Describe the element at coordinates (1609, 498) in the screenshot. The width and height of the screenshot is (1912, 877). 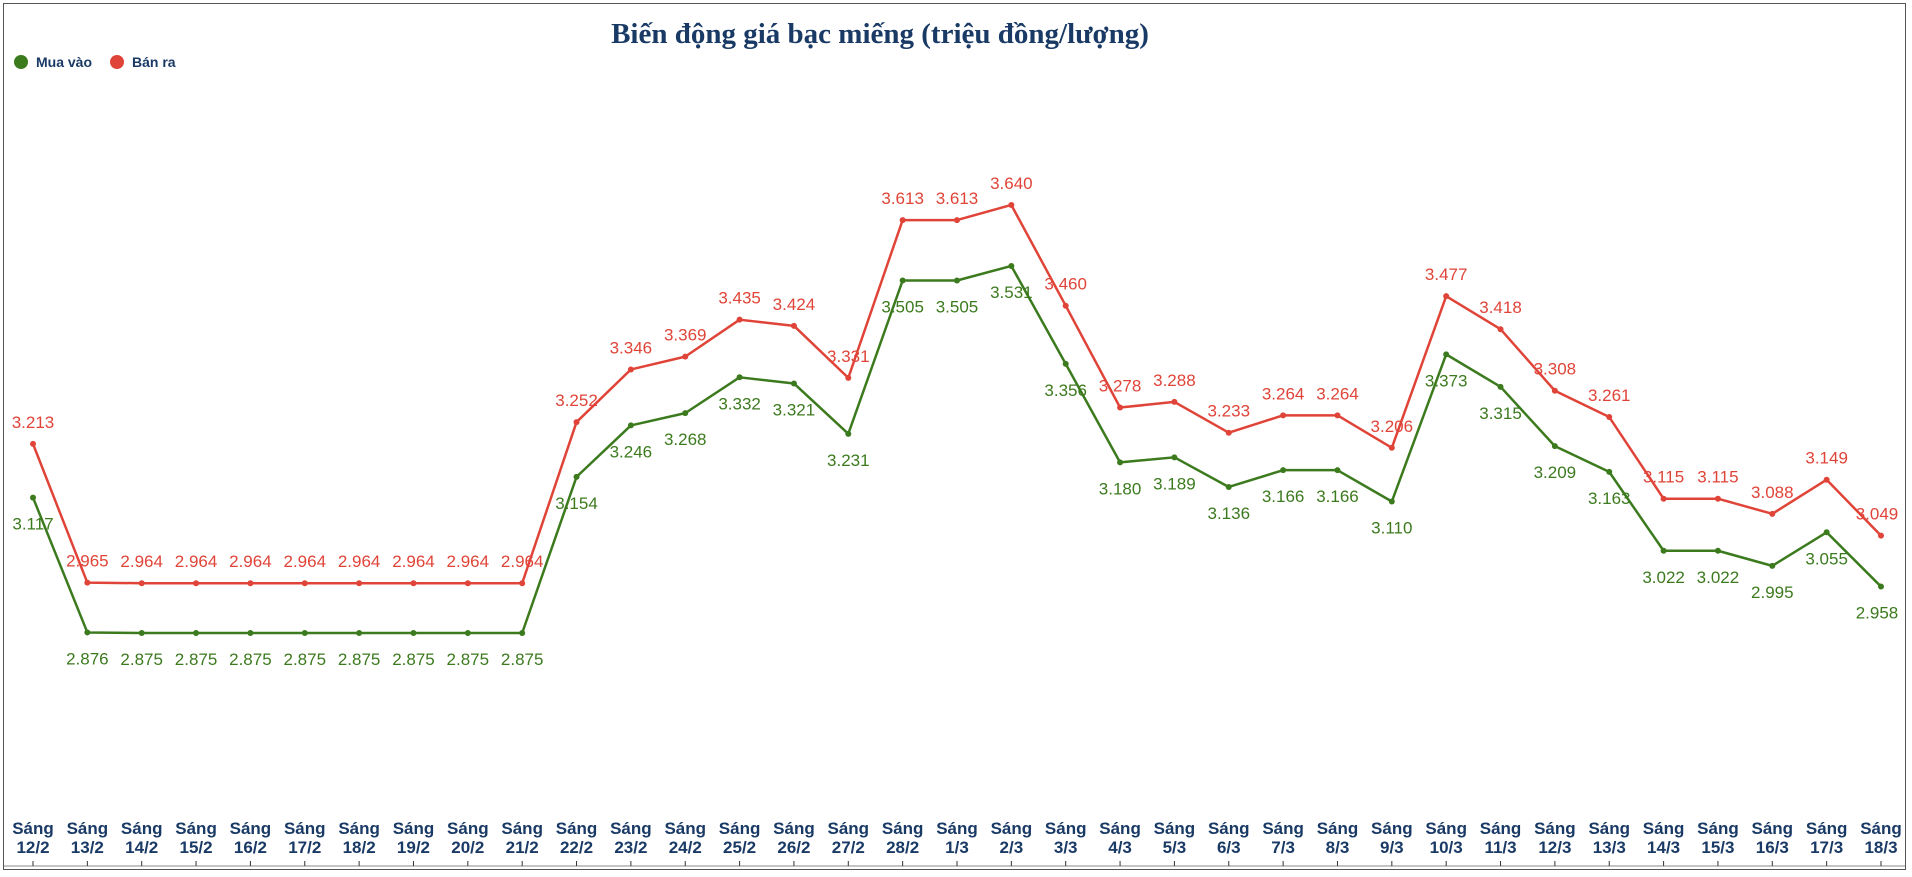
I see `data-label-buy: 3.163` at that location.